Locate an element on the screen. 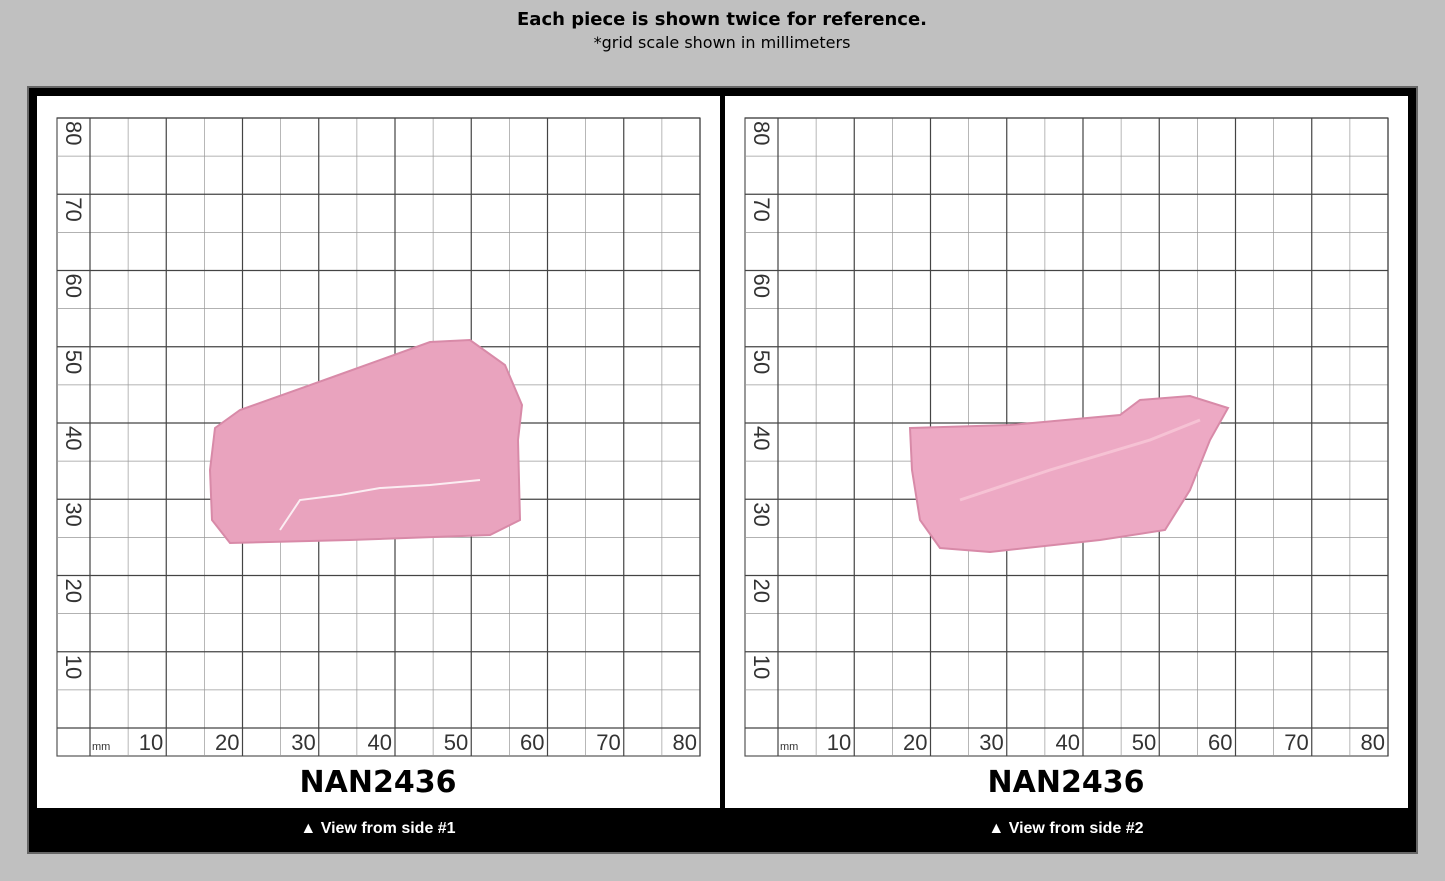 This screenshot has height=881, width=1445. subtitle: *grid scale shown in millimeters is located at coordinates (722, 42).